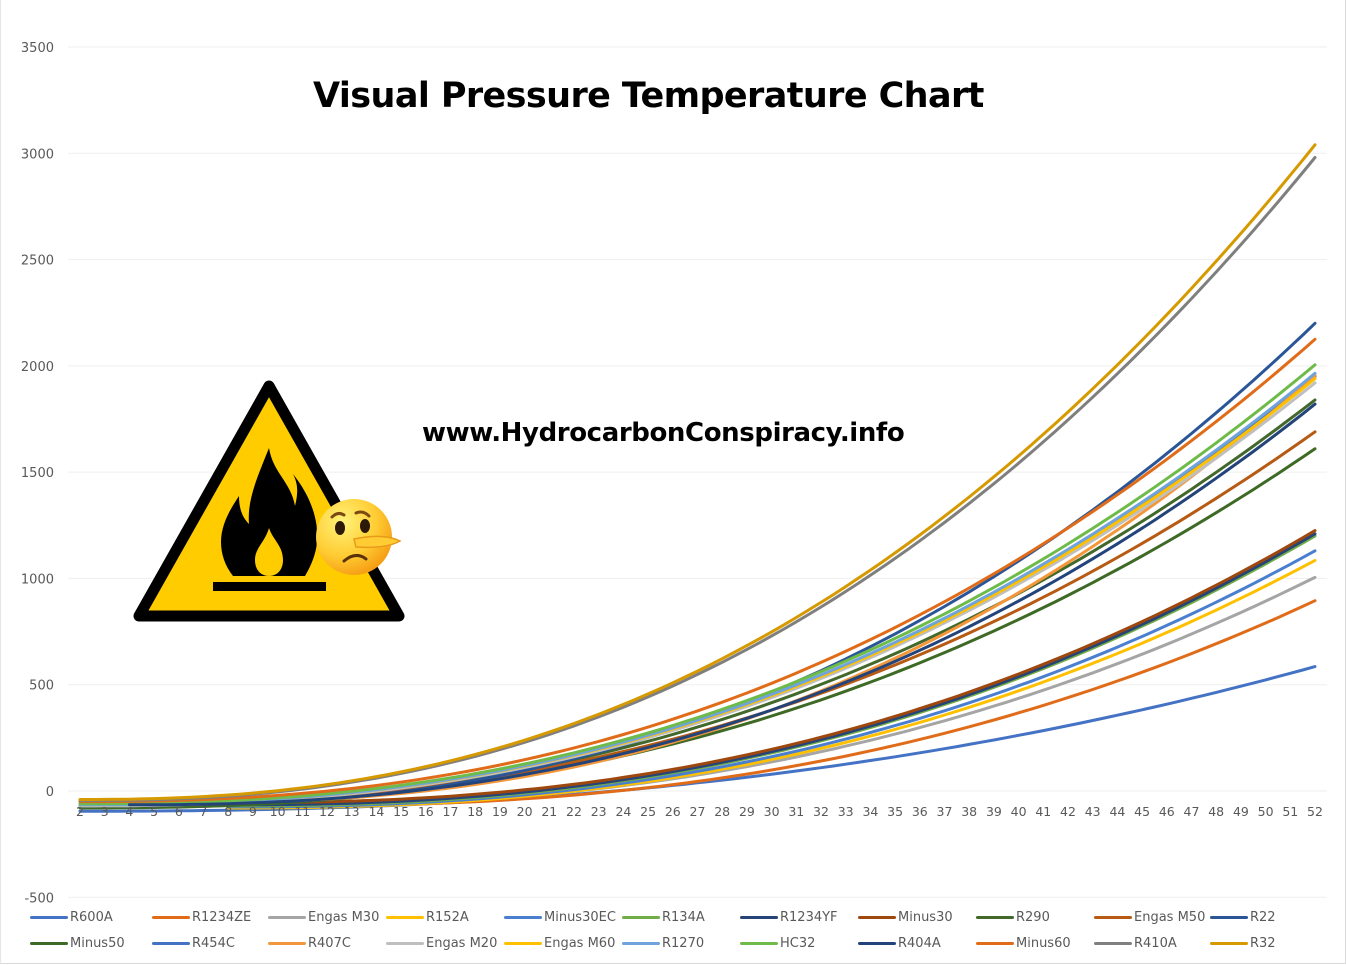 The width and height of the screenshot is (1346, 965). I want to click on x-tick-label: 52, so click(1315, 811).